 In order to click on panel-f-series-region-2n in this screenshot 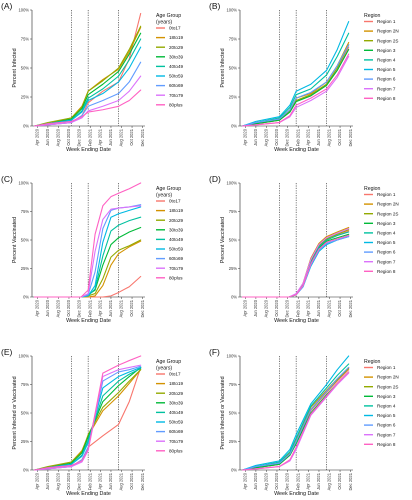, I will do `click(295, 418)`.